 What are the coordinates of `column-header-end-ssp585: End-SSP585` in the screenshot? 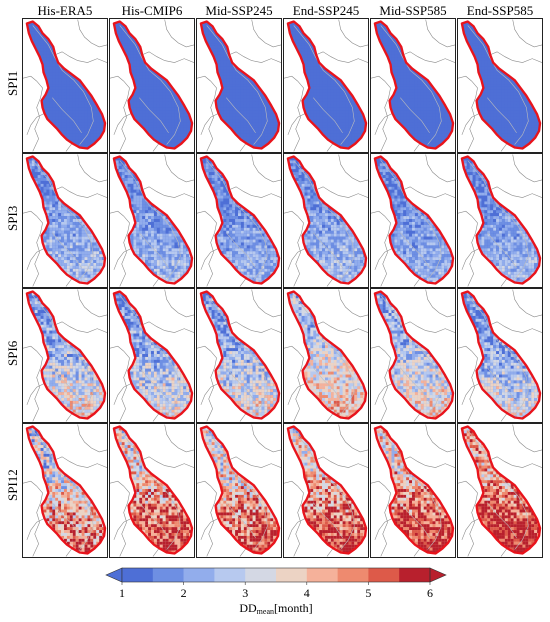 It's located at (500, 11).